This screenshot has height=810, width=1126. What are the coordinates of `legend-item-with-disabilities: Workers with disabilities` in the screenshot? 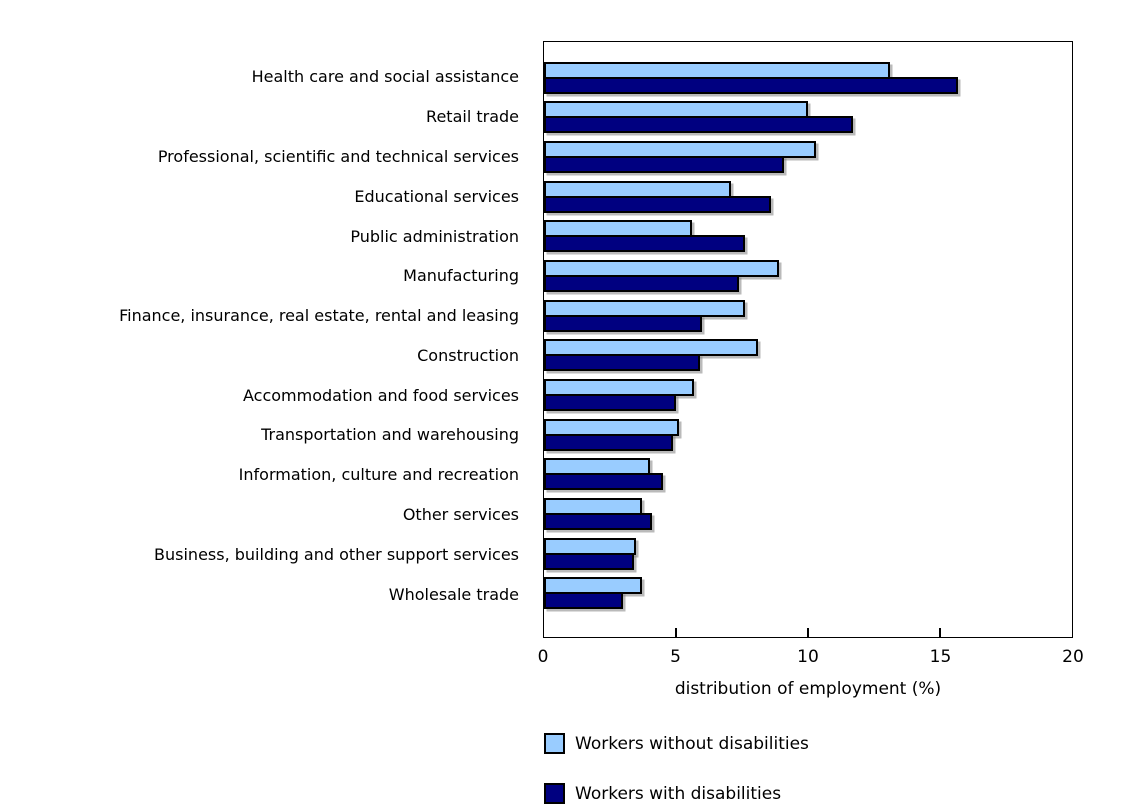 It's located at (676, 793).